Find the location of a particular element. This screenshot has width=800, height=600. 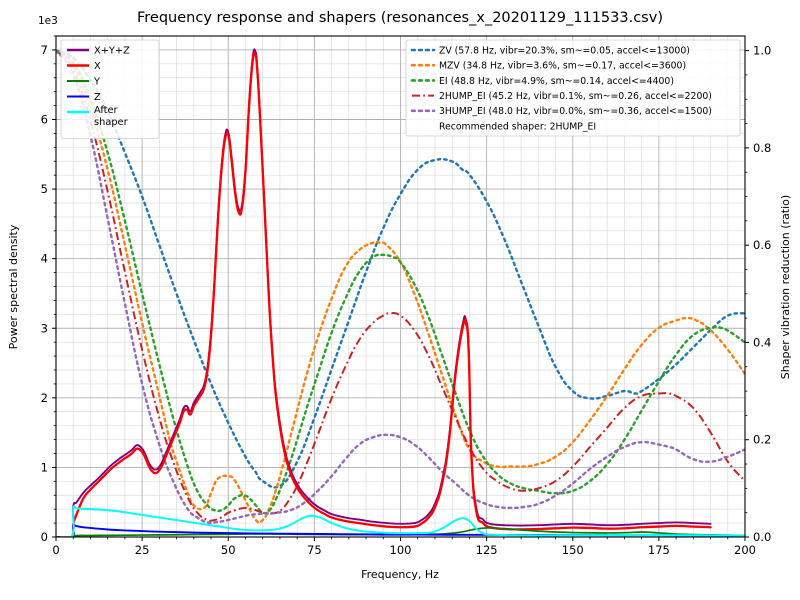

y-tick-label: 5 is located at coordinates (44, 189).